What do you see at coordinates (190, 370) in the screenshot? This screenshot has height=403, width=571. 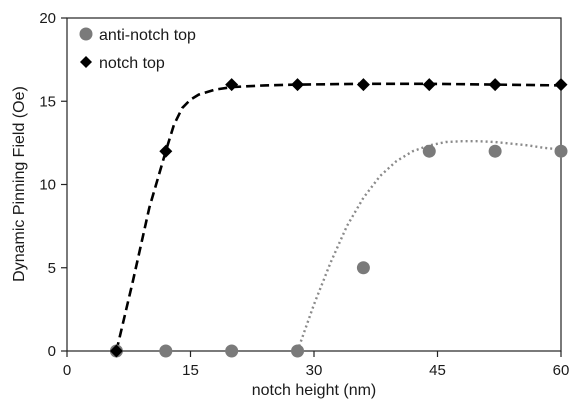 I see `x-tick-label: 15` at bounding box center [190, 370].